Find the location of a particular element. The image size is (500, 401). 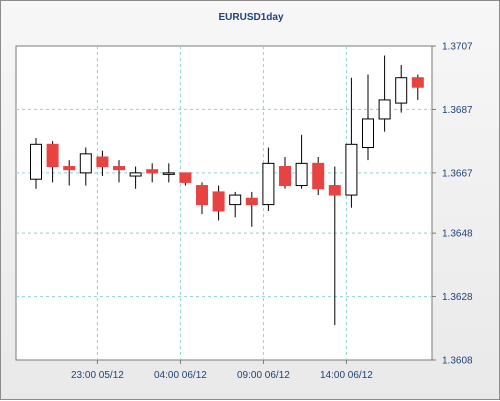

y-tick-label: 1.3648 is located at coordinates (457, 234).